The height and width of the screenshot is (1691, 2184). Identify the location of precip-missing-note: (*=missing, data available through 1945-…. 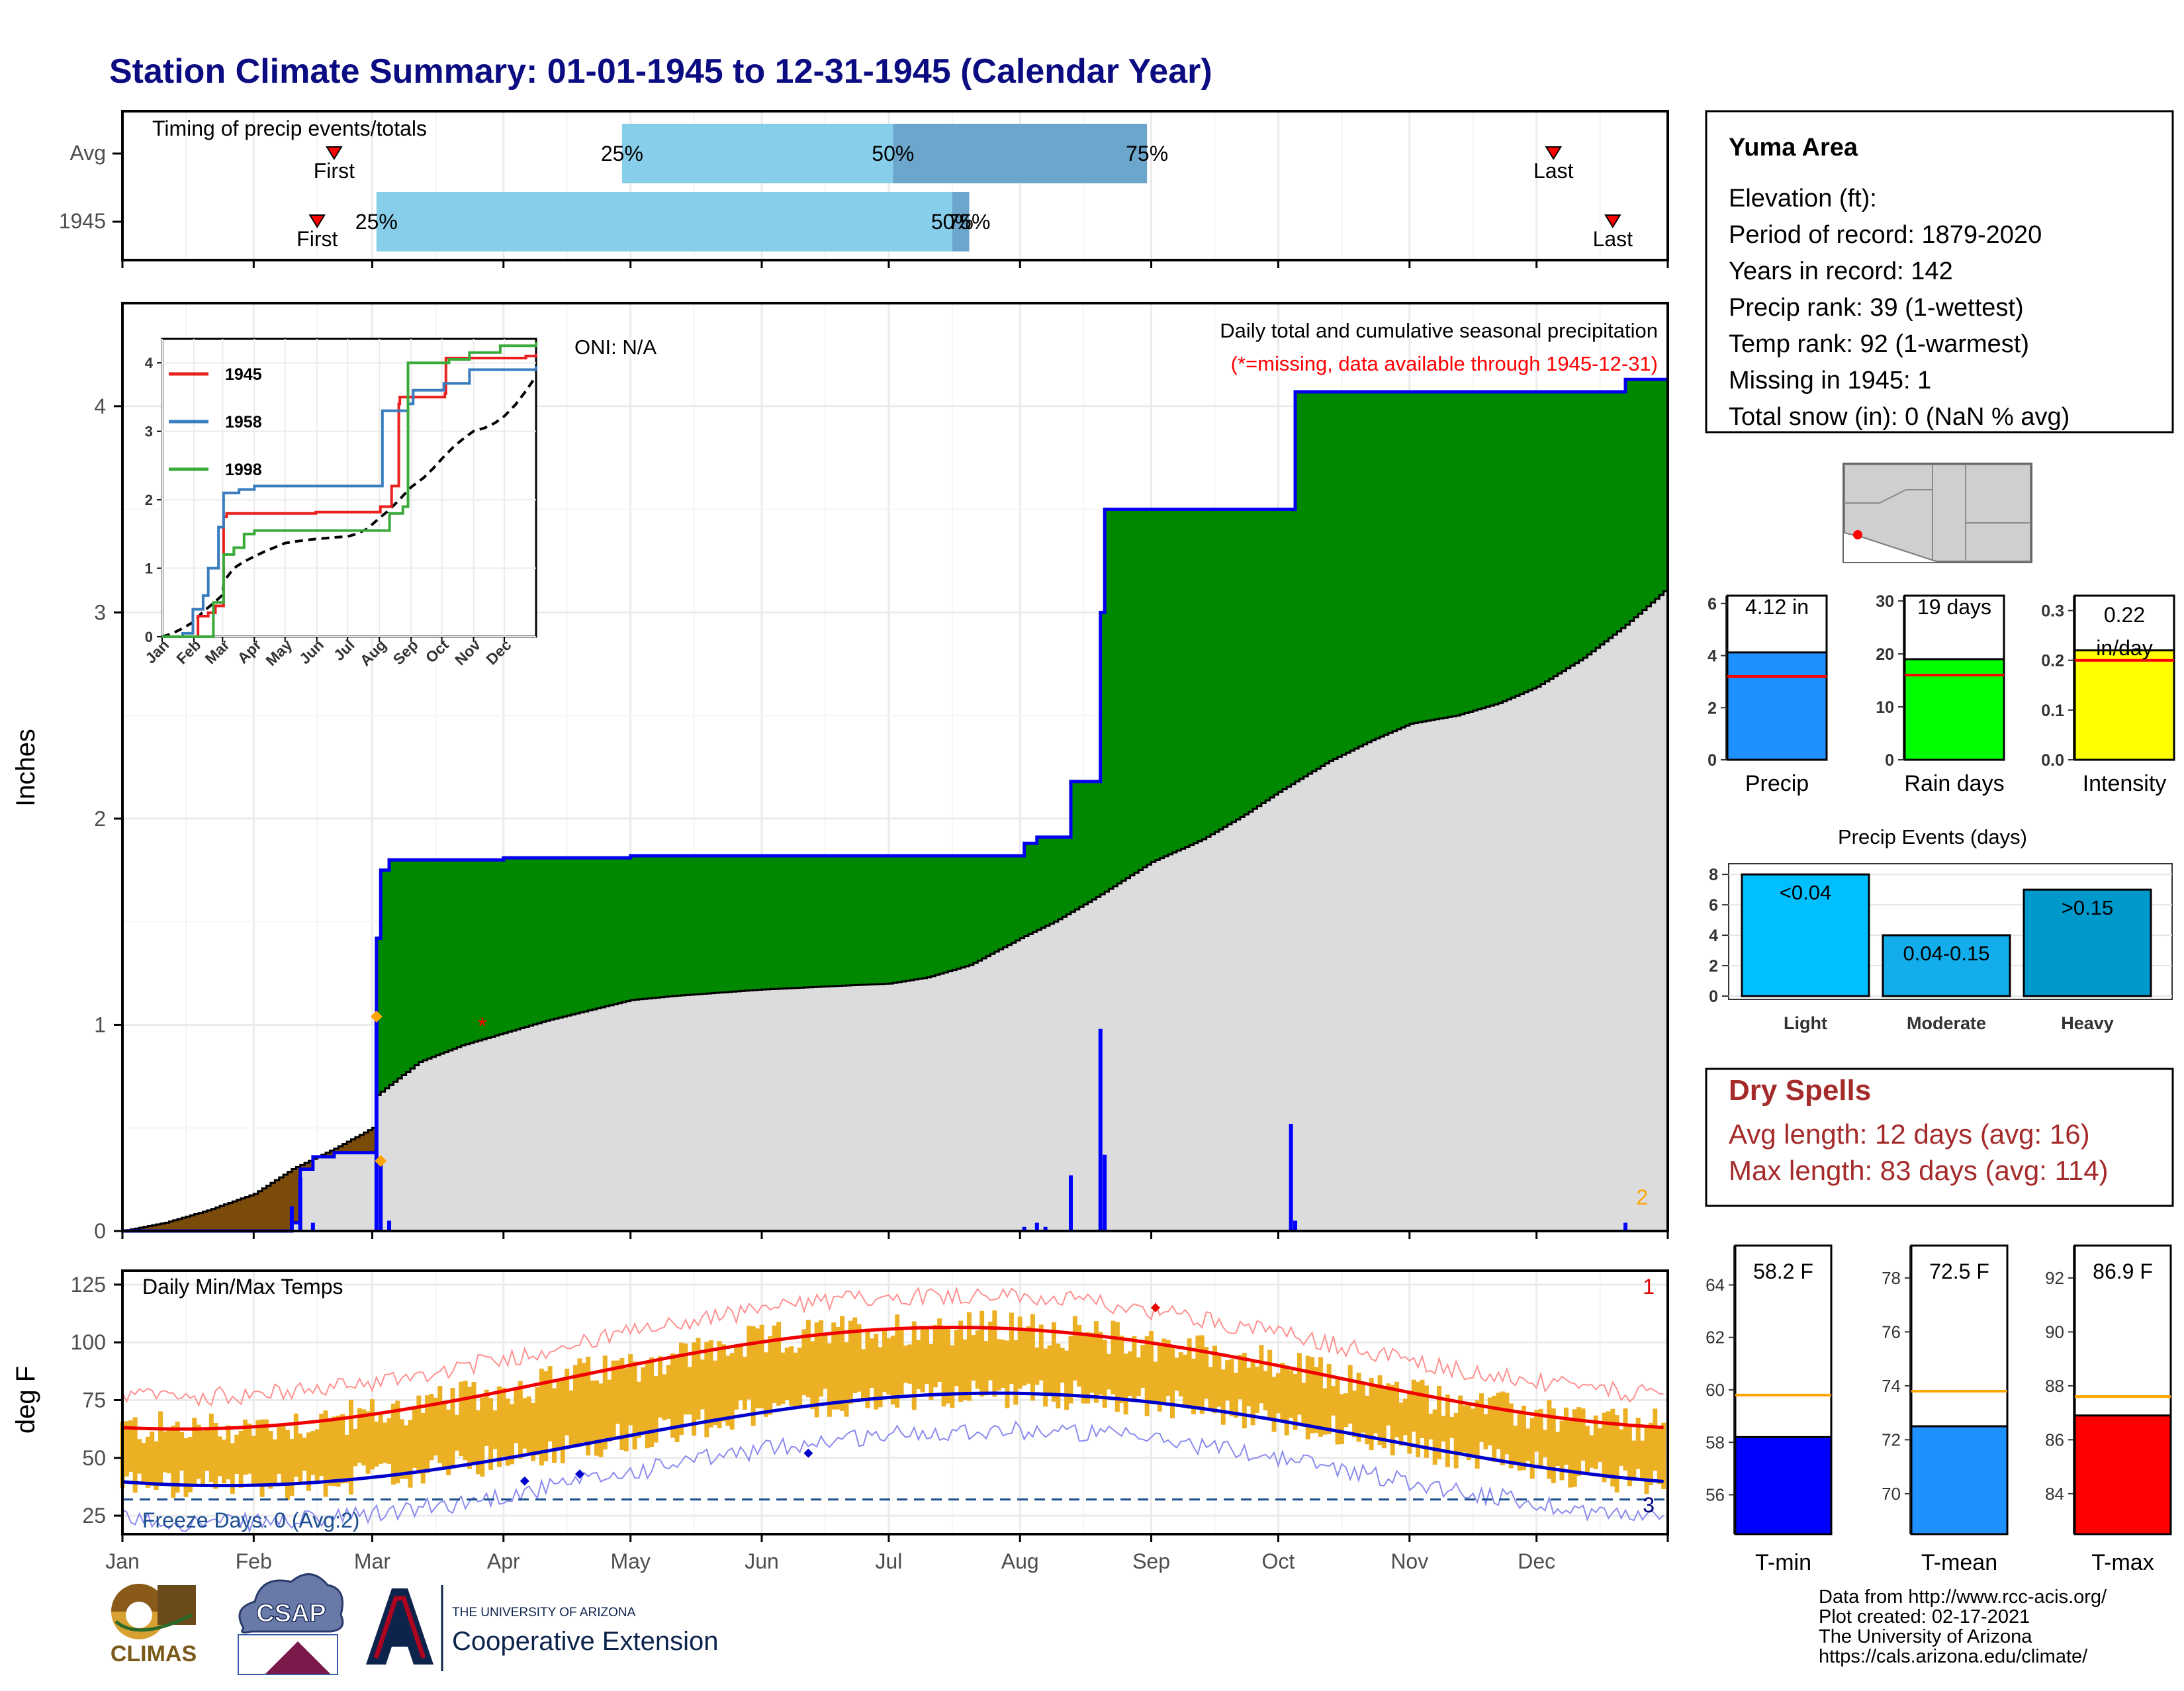
(1444, 363).